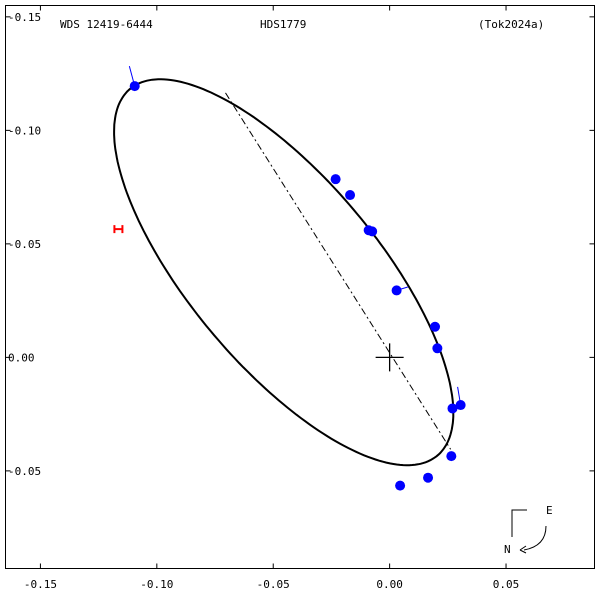  I want to click on title-center: HDS1779, so click(283, 24).